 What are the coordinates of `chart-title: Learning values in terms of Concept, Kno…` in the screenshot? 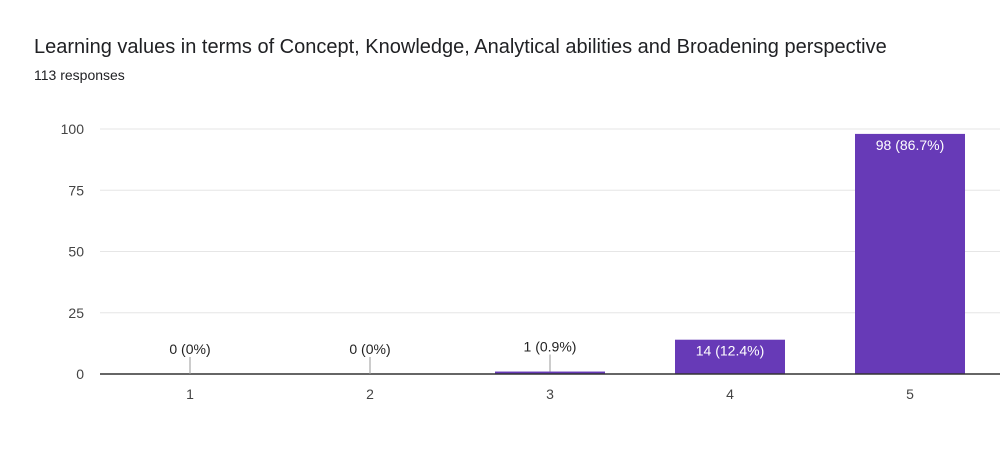 It's located at (460, 47).